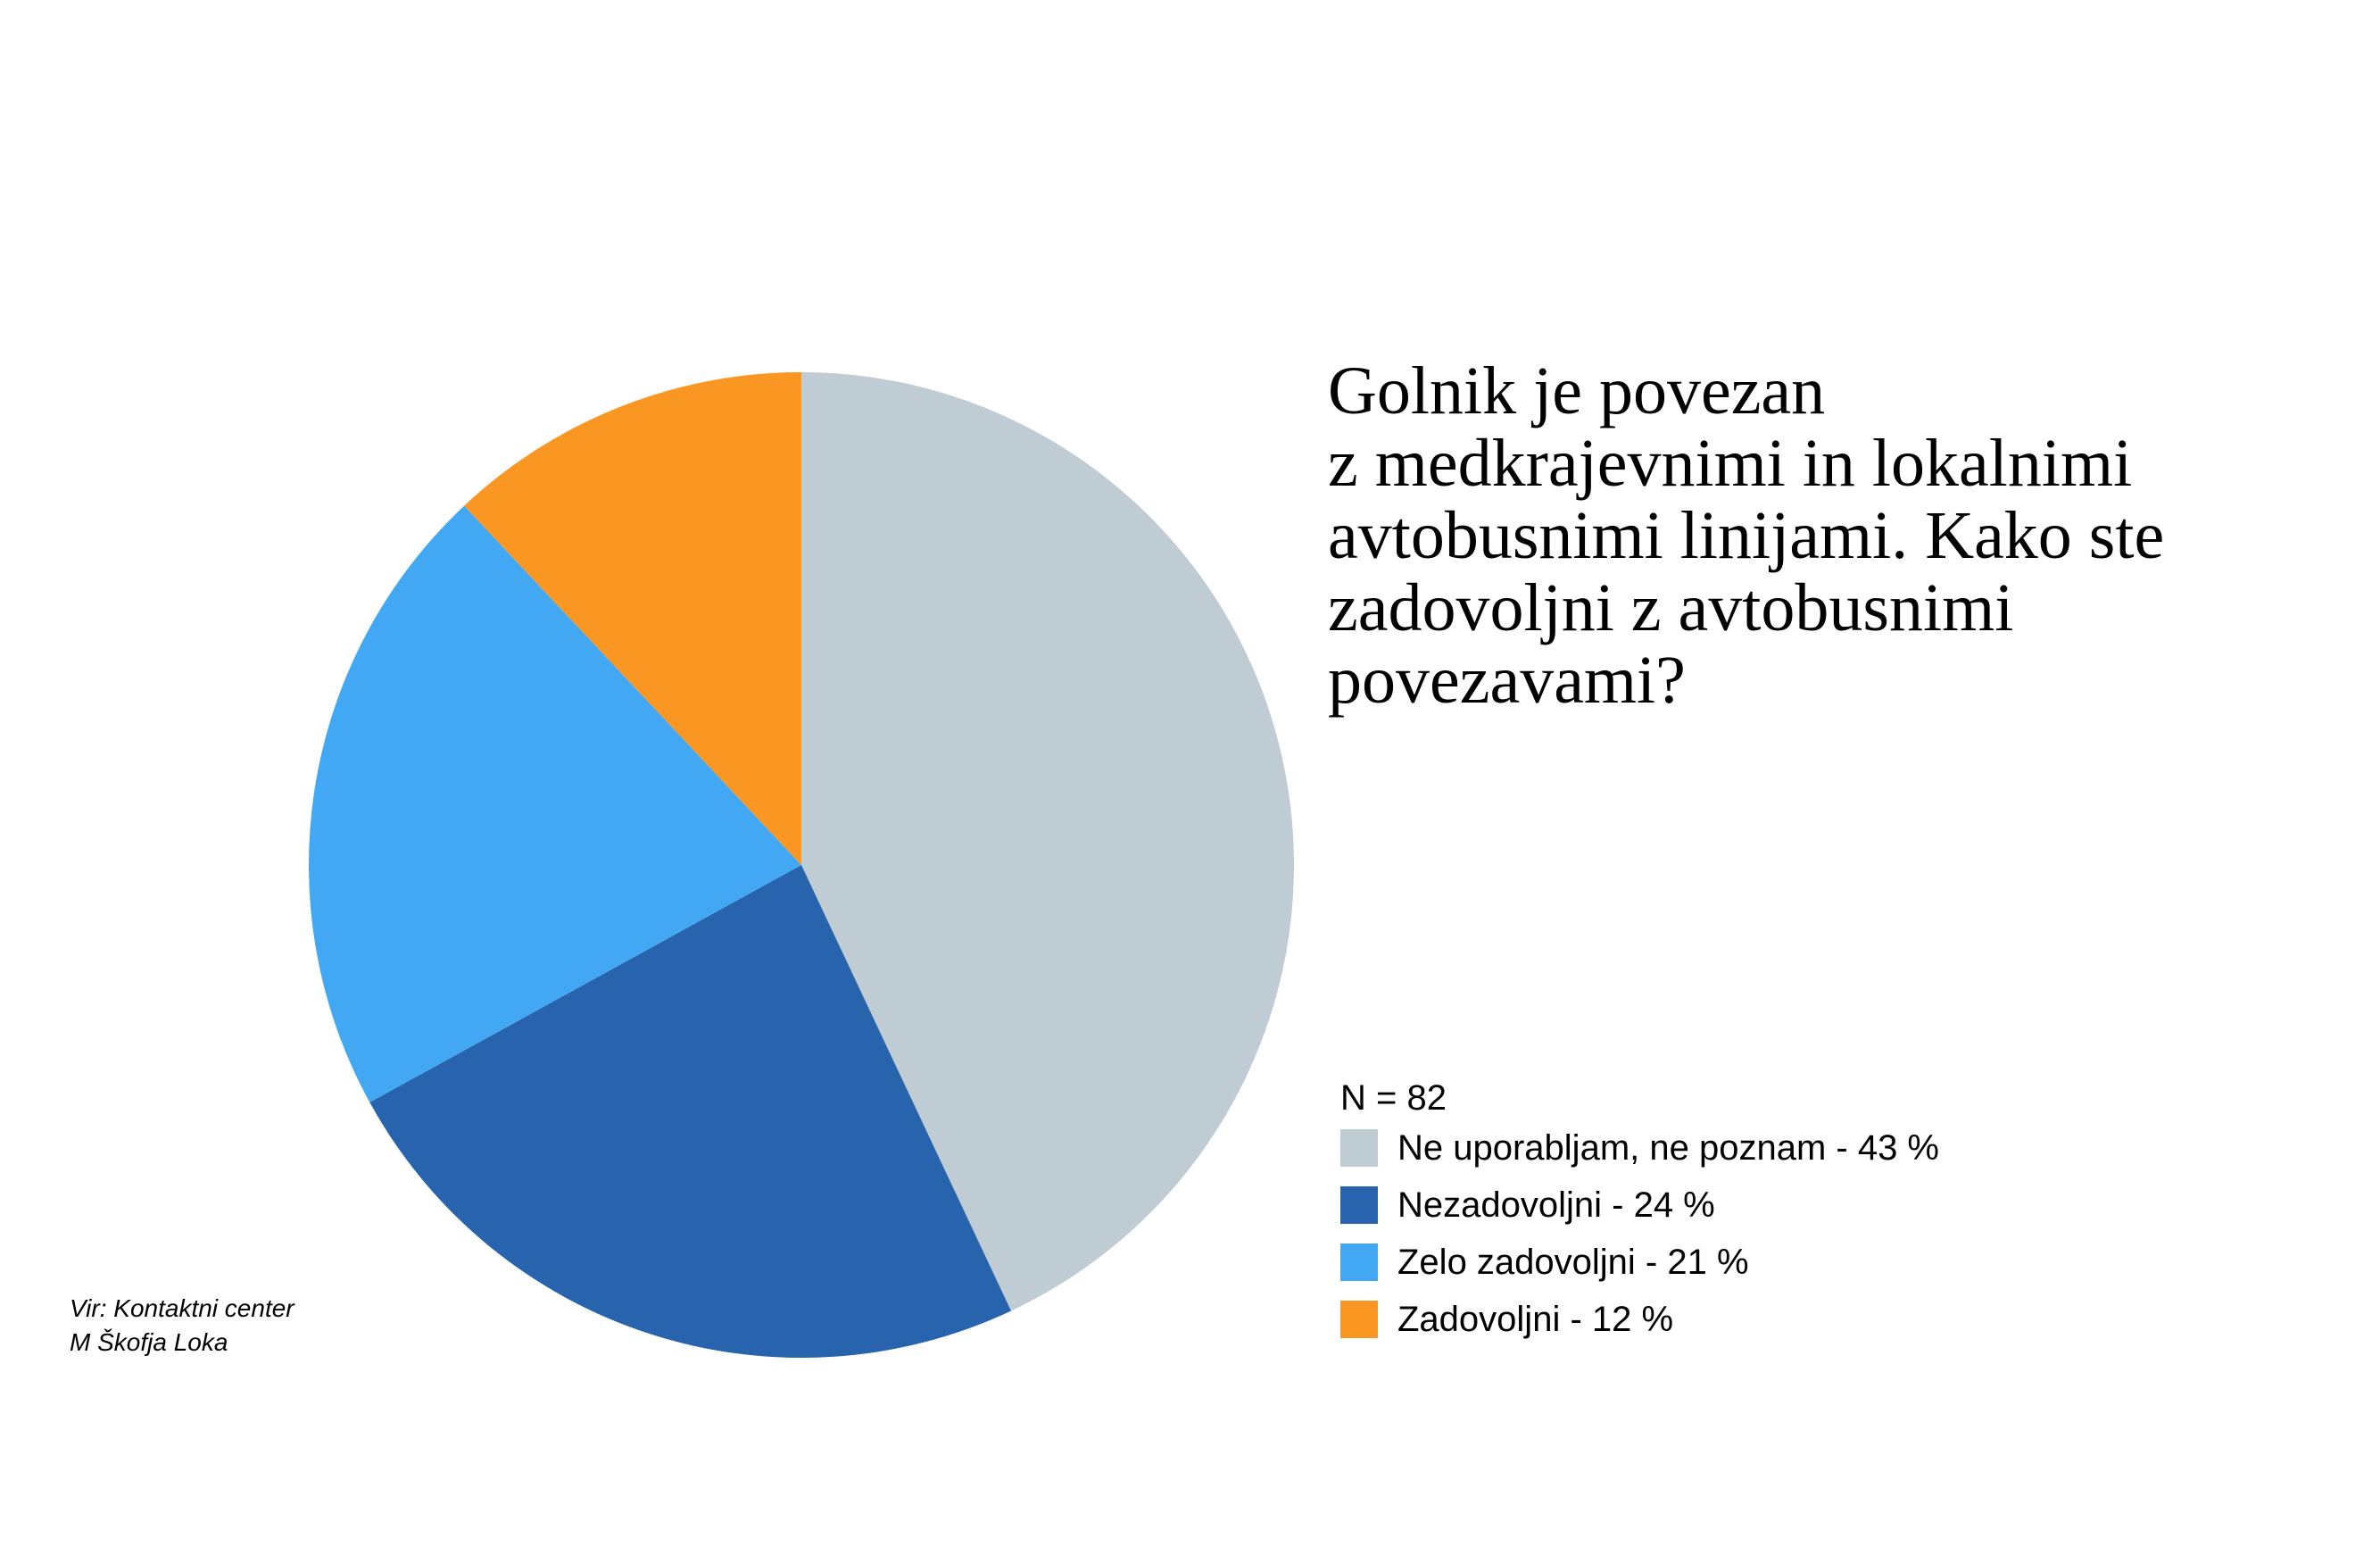  I want to click on legend-item-zelo-zadovoljni: Zelo zadovoljni - 21 %, so click(1545, 1272).